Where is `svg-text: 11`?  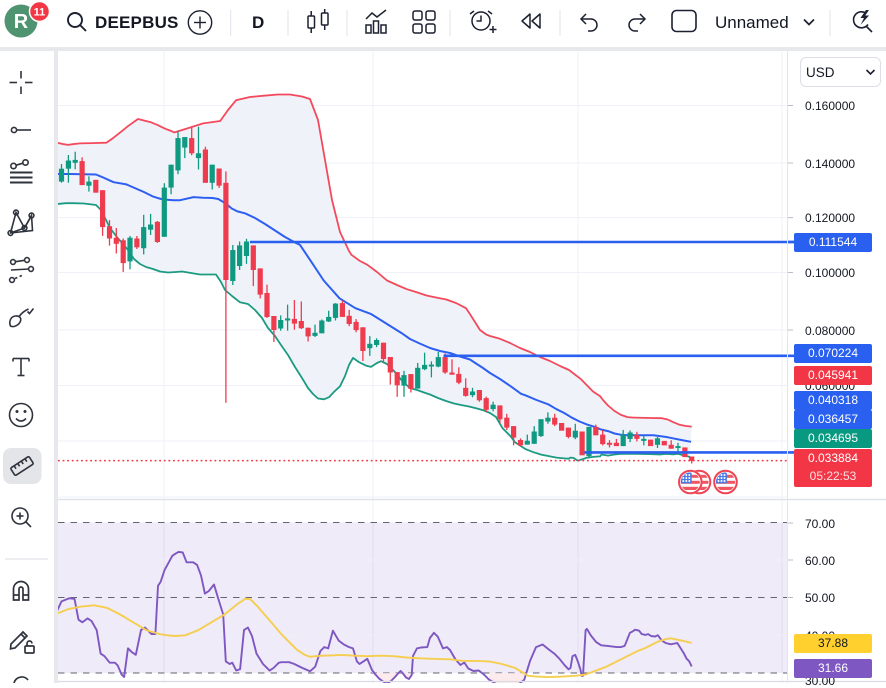 svg-text: 11 is located at coordinates (40, 13).